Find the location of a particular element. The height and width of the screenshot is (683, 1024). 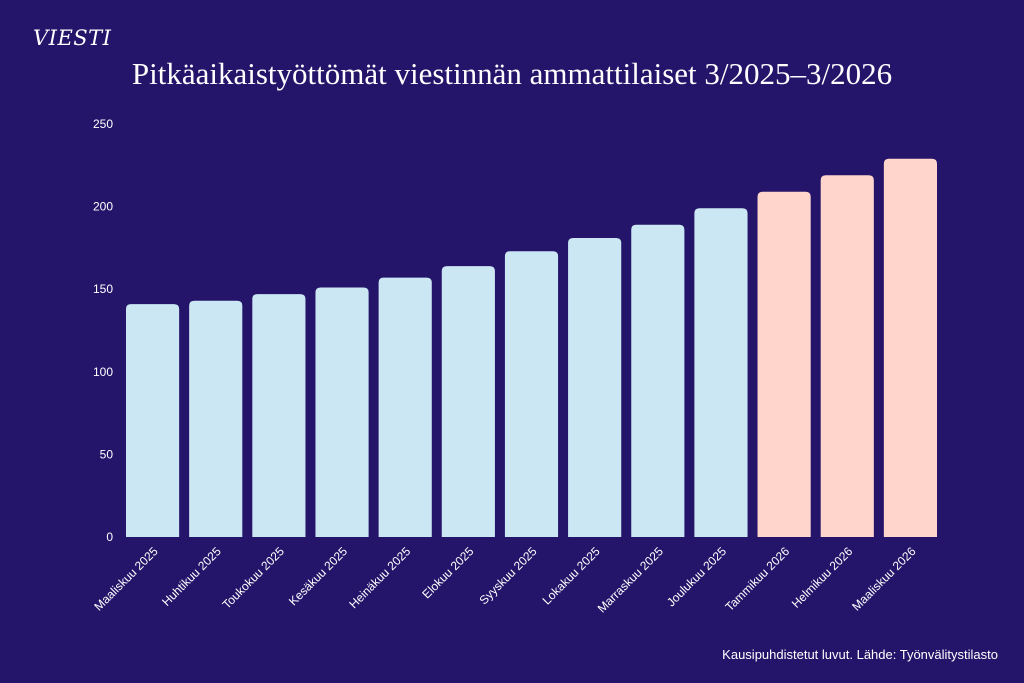

y-tick-label: 100 is located at coordinates (103, 372).